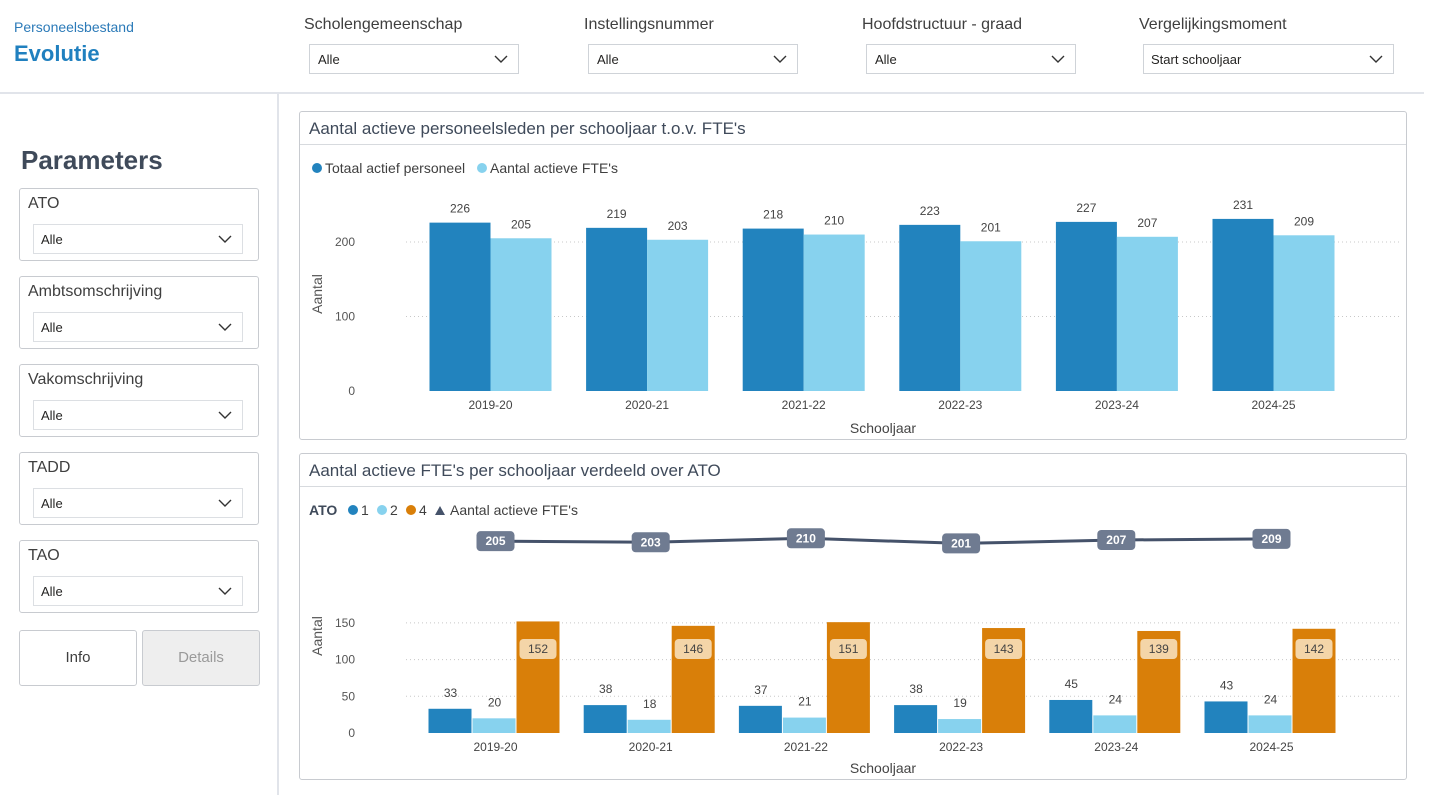 Image resolution: width=1431 pixels, height=795 pixels. Describe the element at coordinates (460, 209) in the screenshot. I see `data-label: 226` at that location.